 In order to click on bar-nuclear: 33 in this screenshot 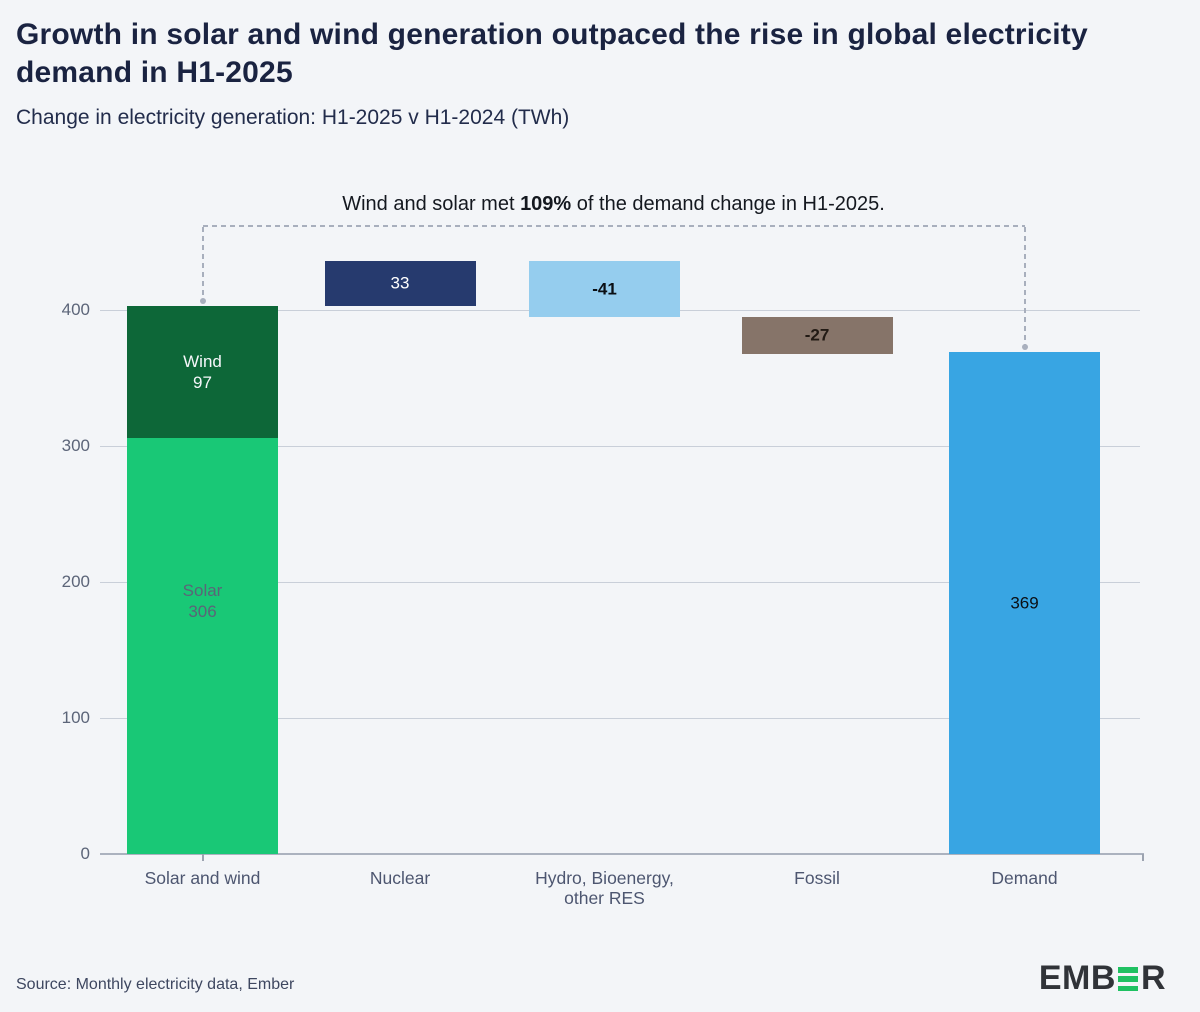, I will do `click(400, 283)`.